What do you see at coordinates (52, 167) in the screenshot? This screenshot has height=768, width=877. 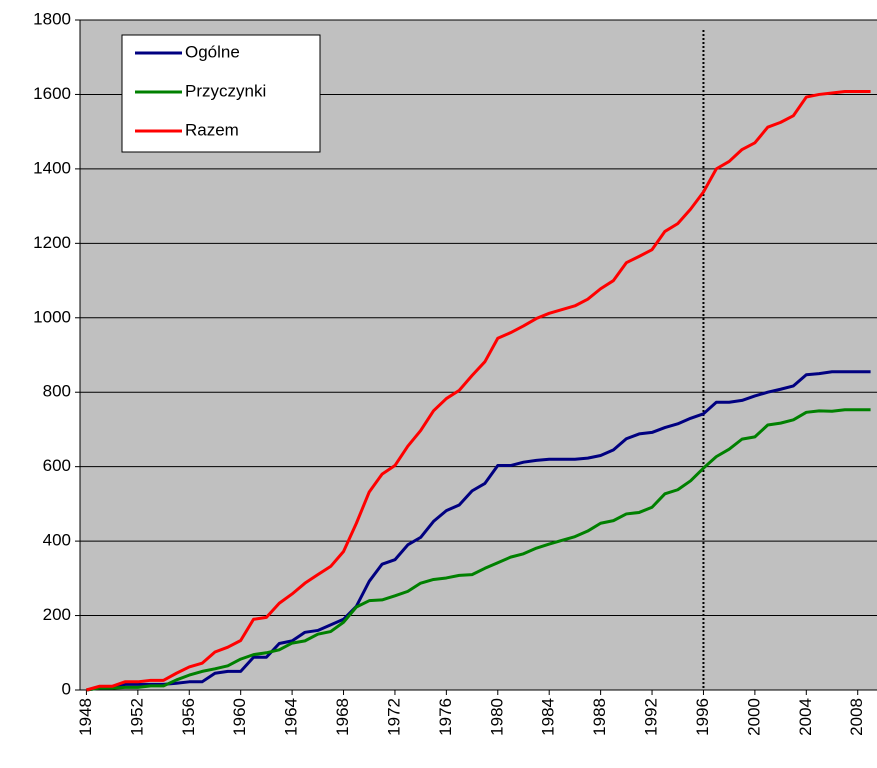 I see `y-tick-label: 1400` at bounding box center [52, 167].